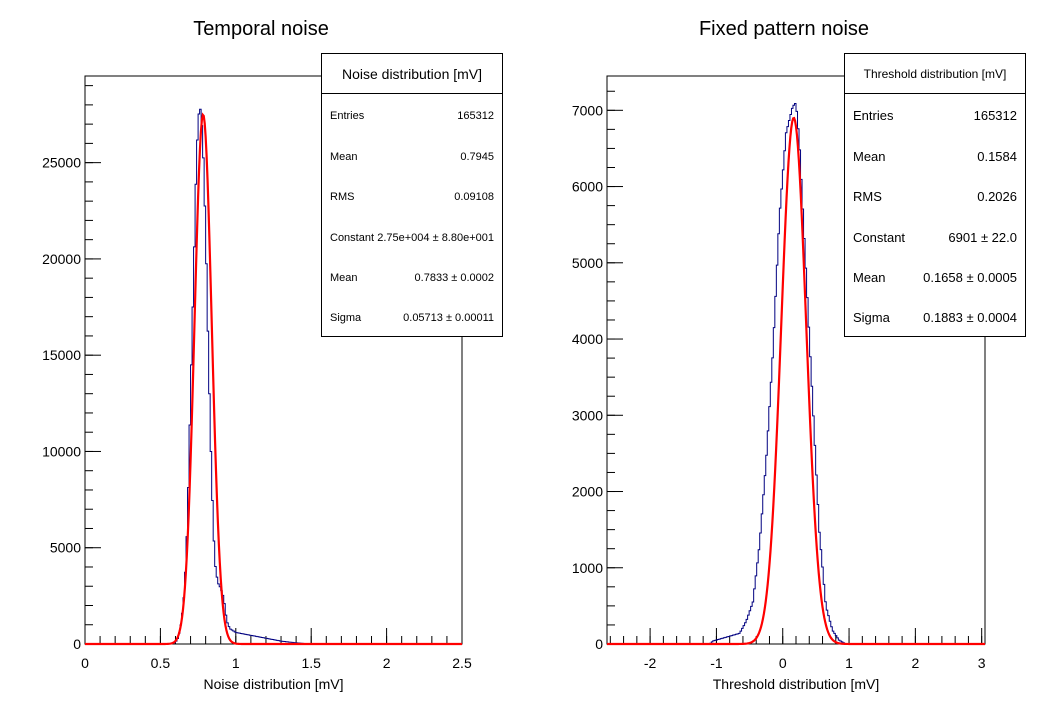 The image size is (1046, 722). What do you see at coordinates (587, 415) in the screenshot?
I see `y-tick-label: 3000` at bounding box center [587, 415].